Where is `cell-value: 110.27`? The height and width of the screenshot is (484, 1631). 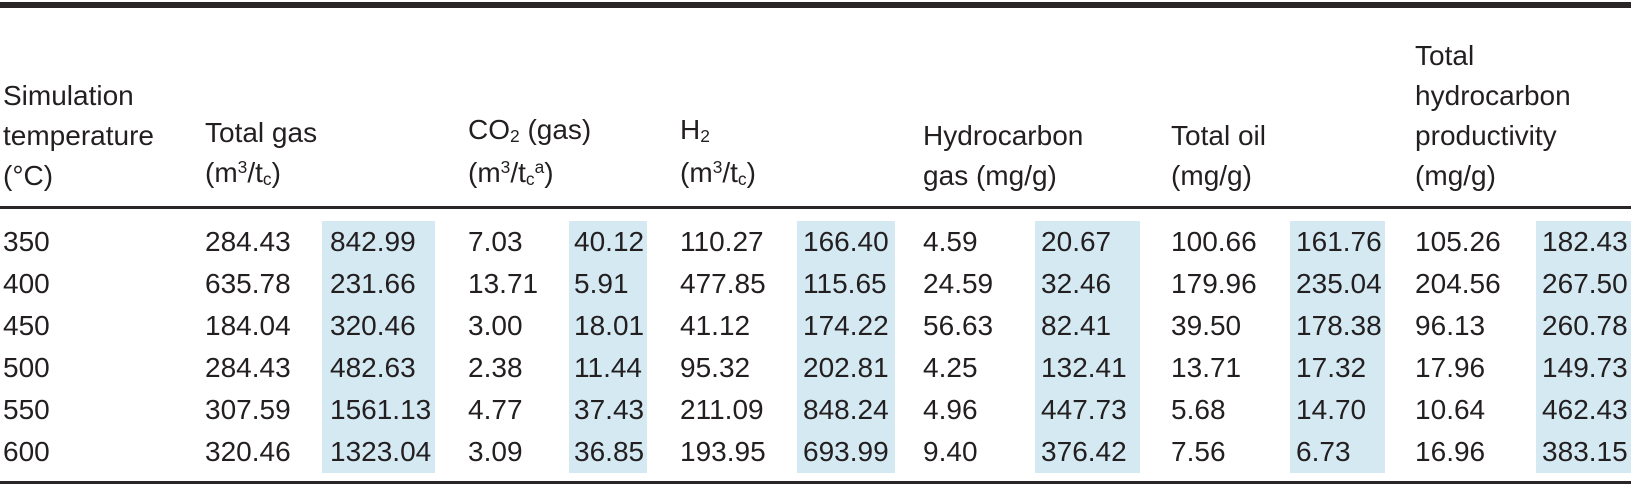 cell-value: 110.27 is located at coordinates (722, 241).